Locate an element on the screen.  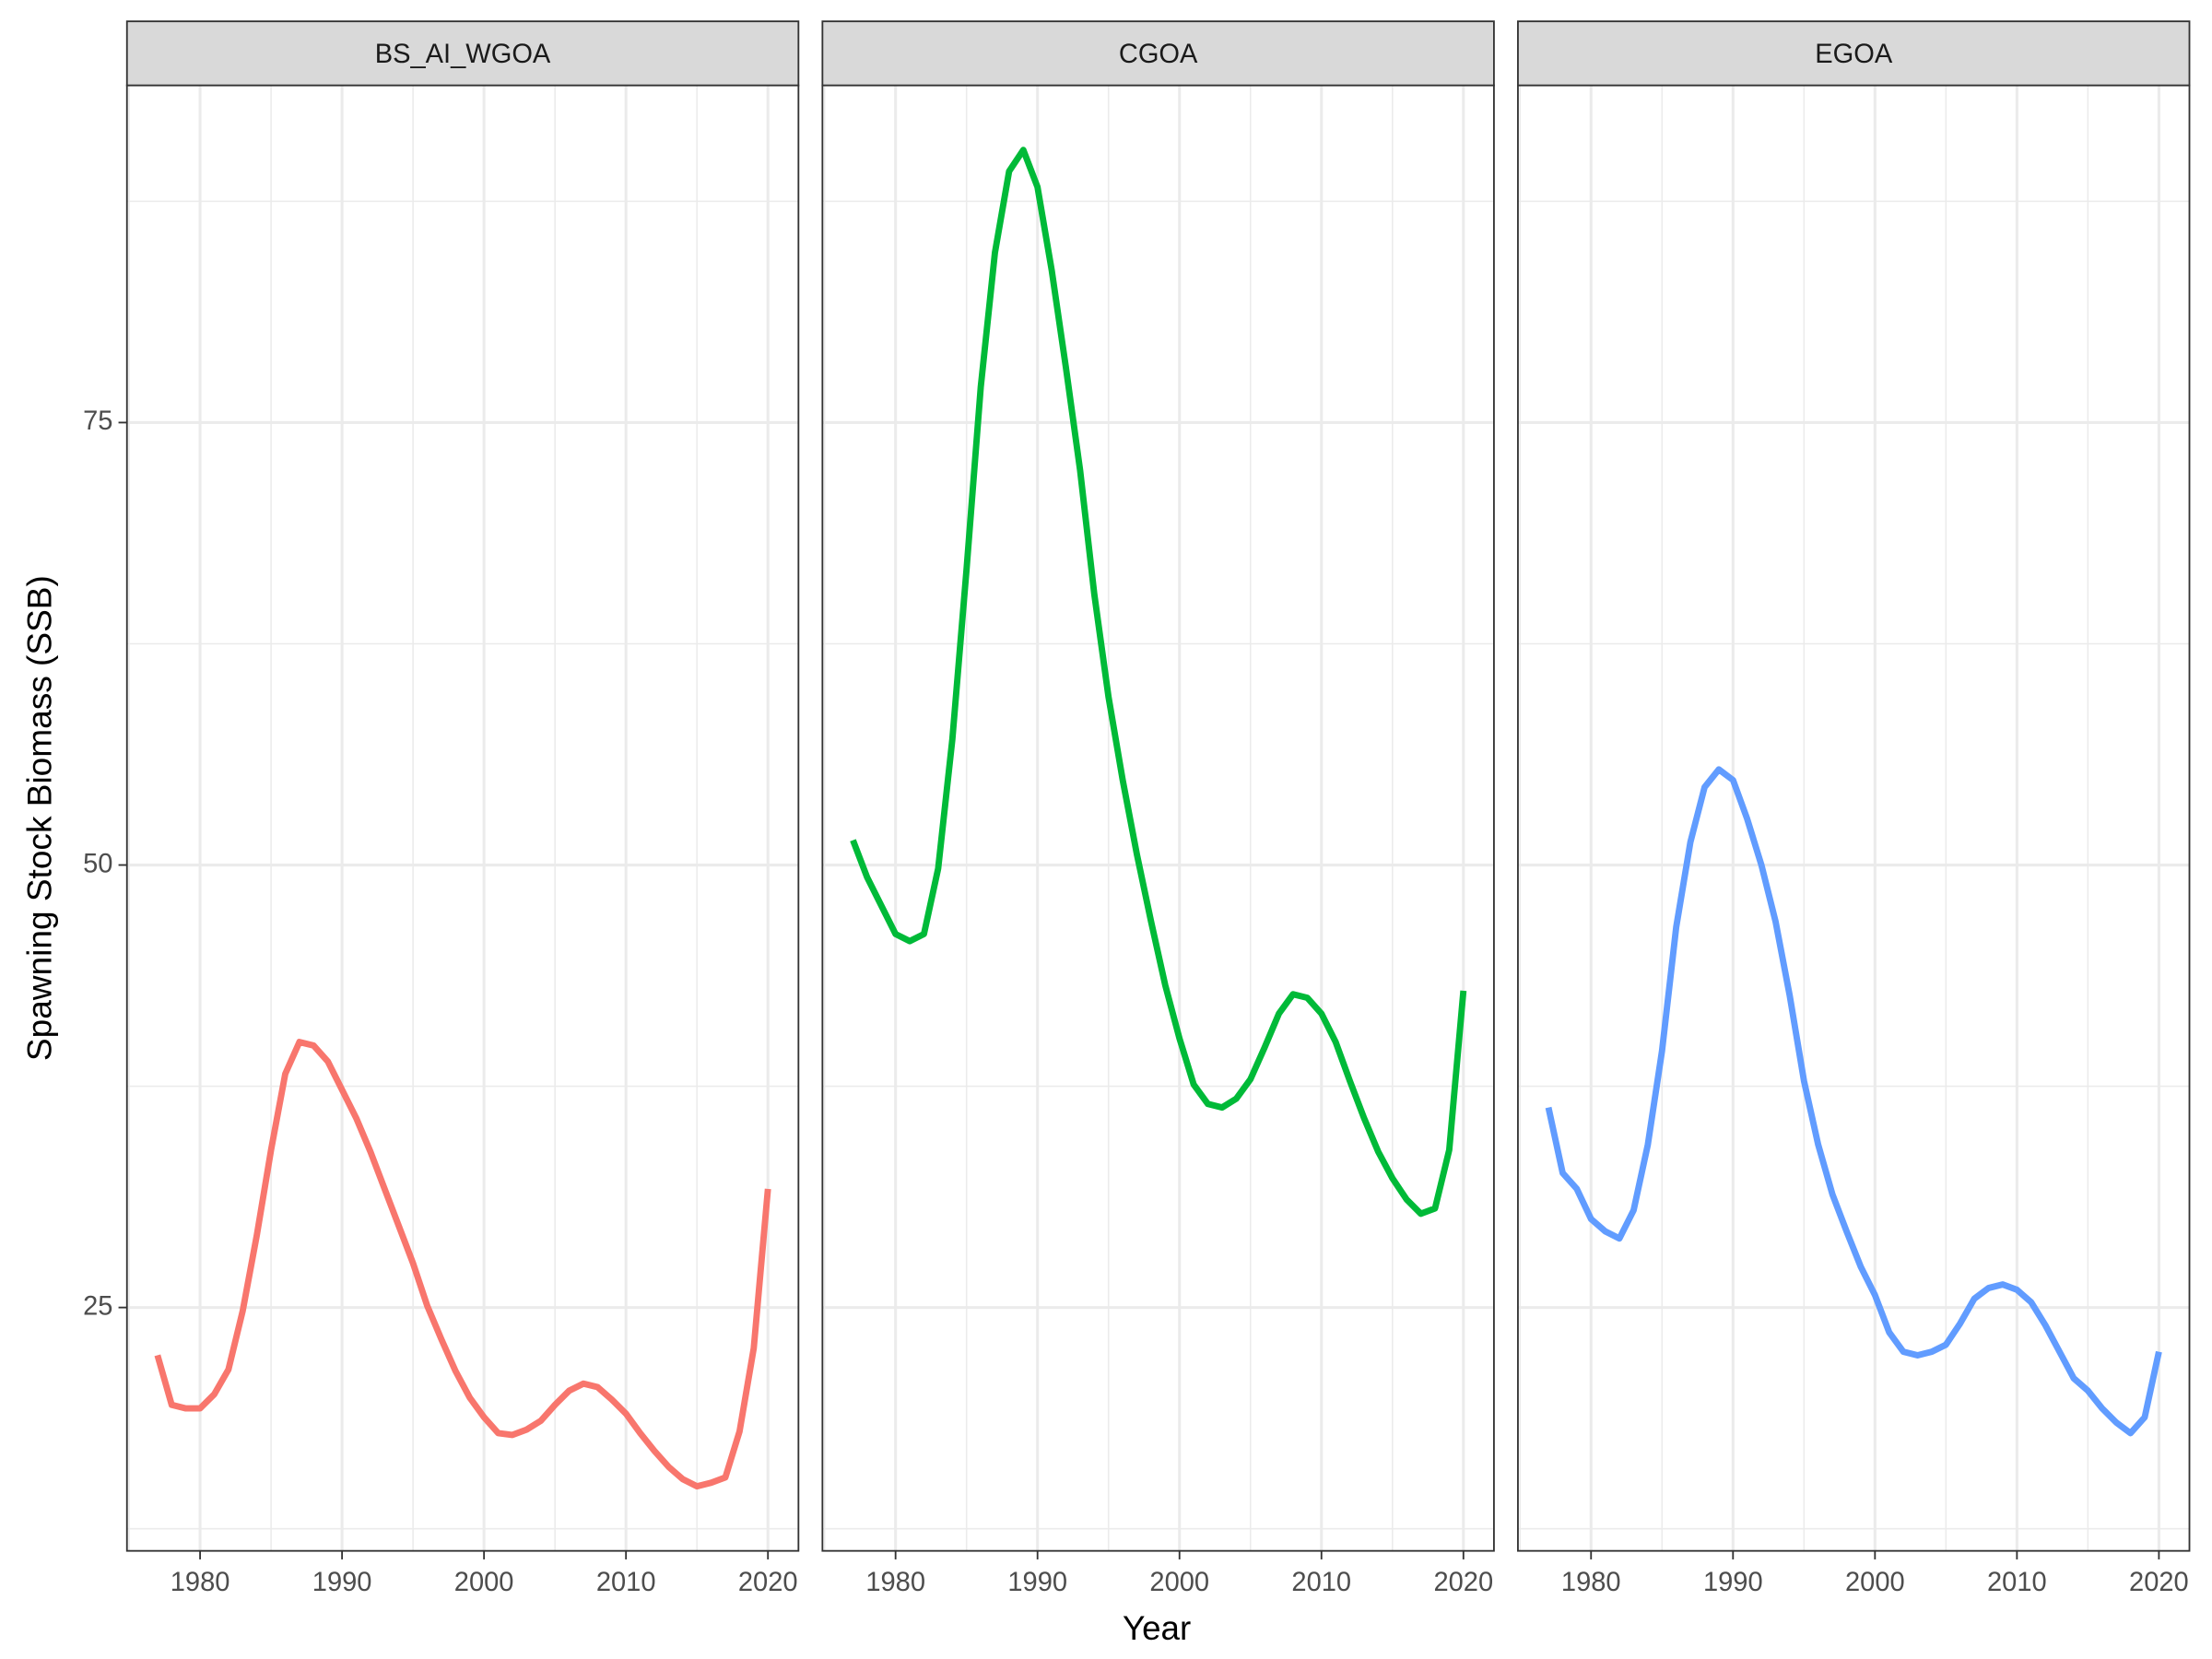
strip-label: EGOA is located at coordinates (1854, 54).